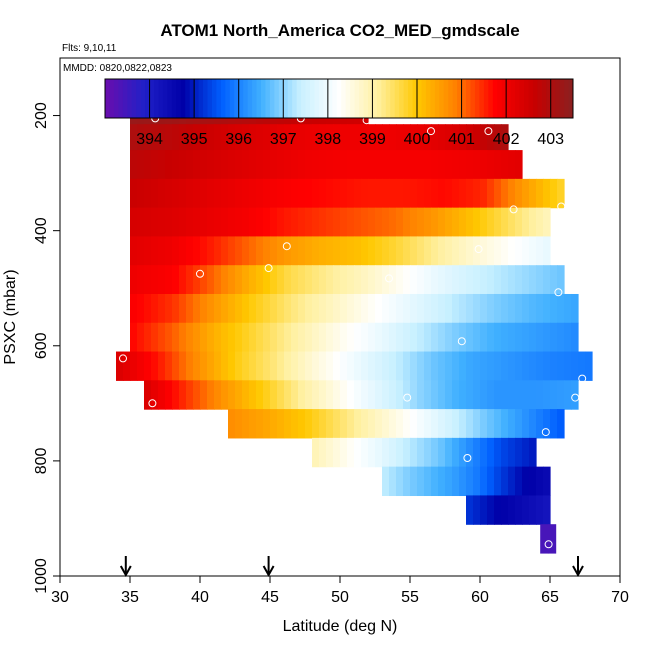 The image size is (650, 650). I want to click on flight-arrows, so click(351, 567).